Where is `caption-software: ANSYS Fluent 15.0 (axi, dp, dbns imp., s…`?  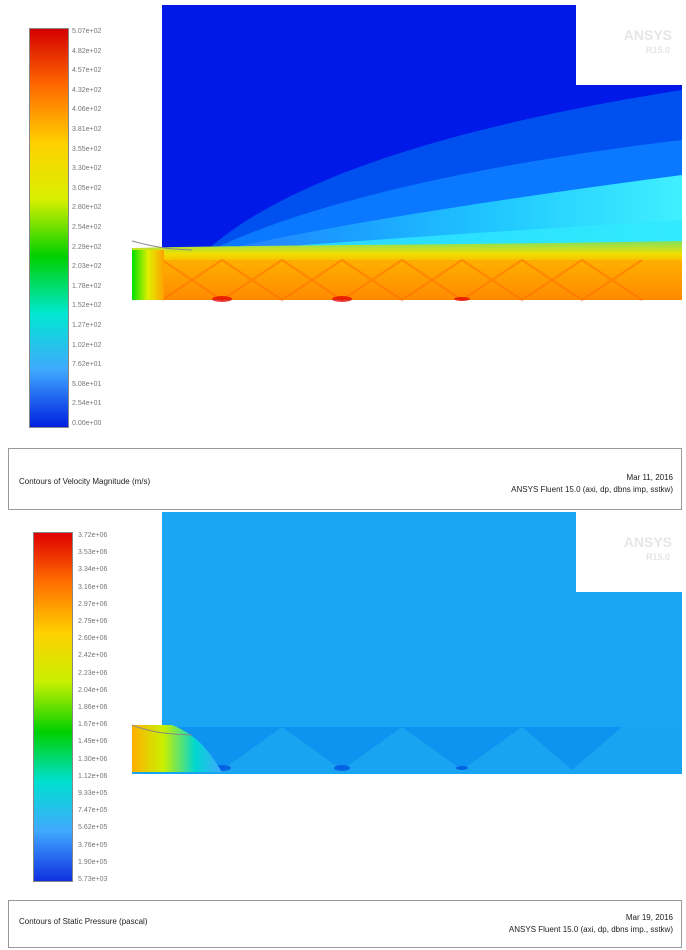 caption-software: ANSYS Fluent 15.0 (axi, dp, dbns imp., s… is located at coordinates (590, 929).